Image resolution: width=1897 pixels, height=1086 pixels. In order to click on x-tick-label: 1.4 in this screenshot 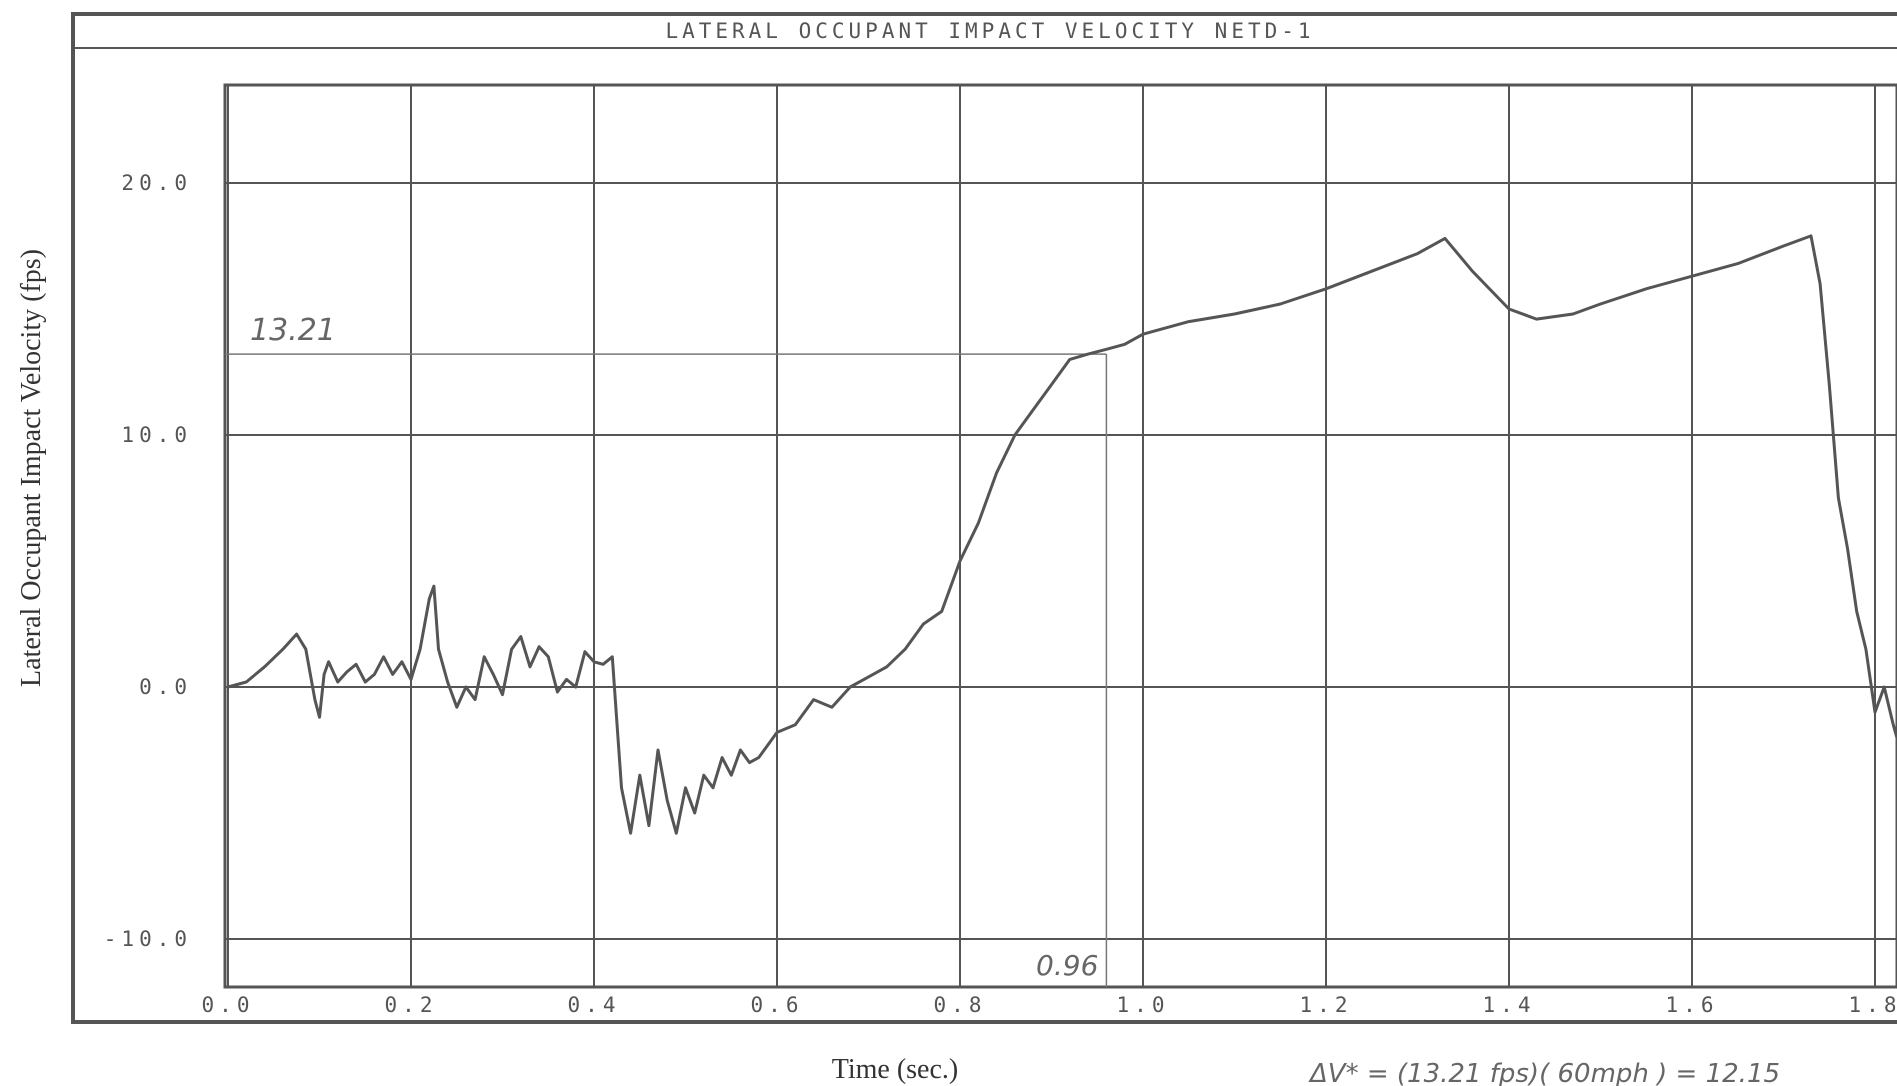, I will do `click(1509, 1005)`.